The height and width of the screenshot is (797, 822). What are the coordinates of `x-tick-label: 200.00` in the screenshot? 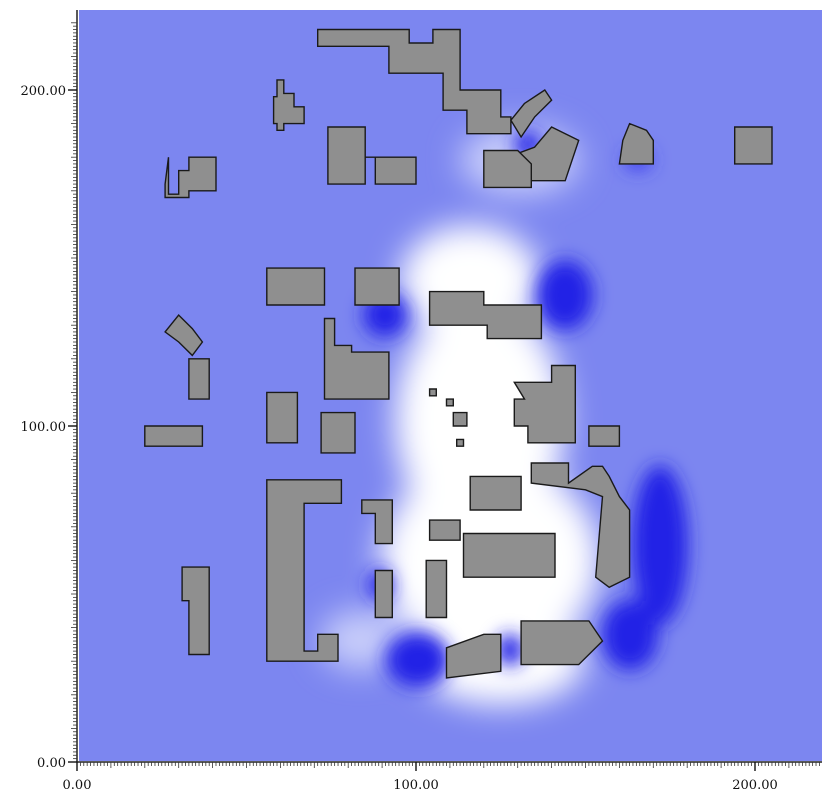 It's located at (755, 785).